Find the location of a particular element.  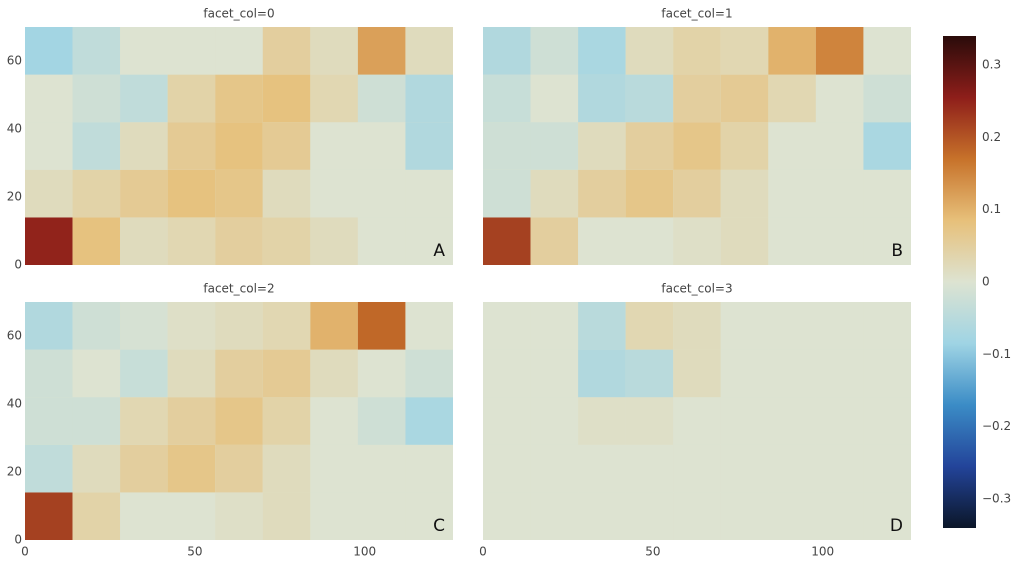

facet-title: facet_col=1 is located at coordinates (696, 14).